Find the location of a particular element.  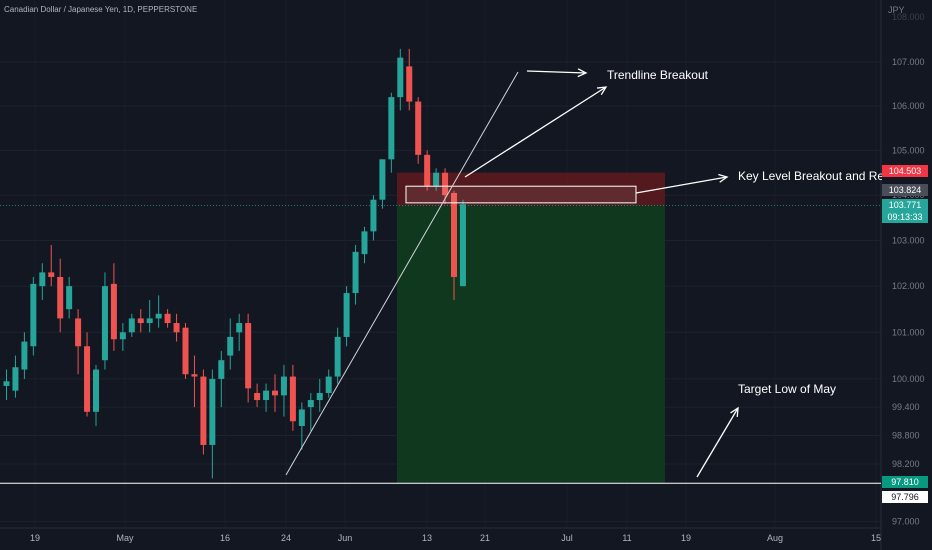

y-tick-label: 103.000 is located at coordinates (908, 240).